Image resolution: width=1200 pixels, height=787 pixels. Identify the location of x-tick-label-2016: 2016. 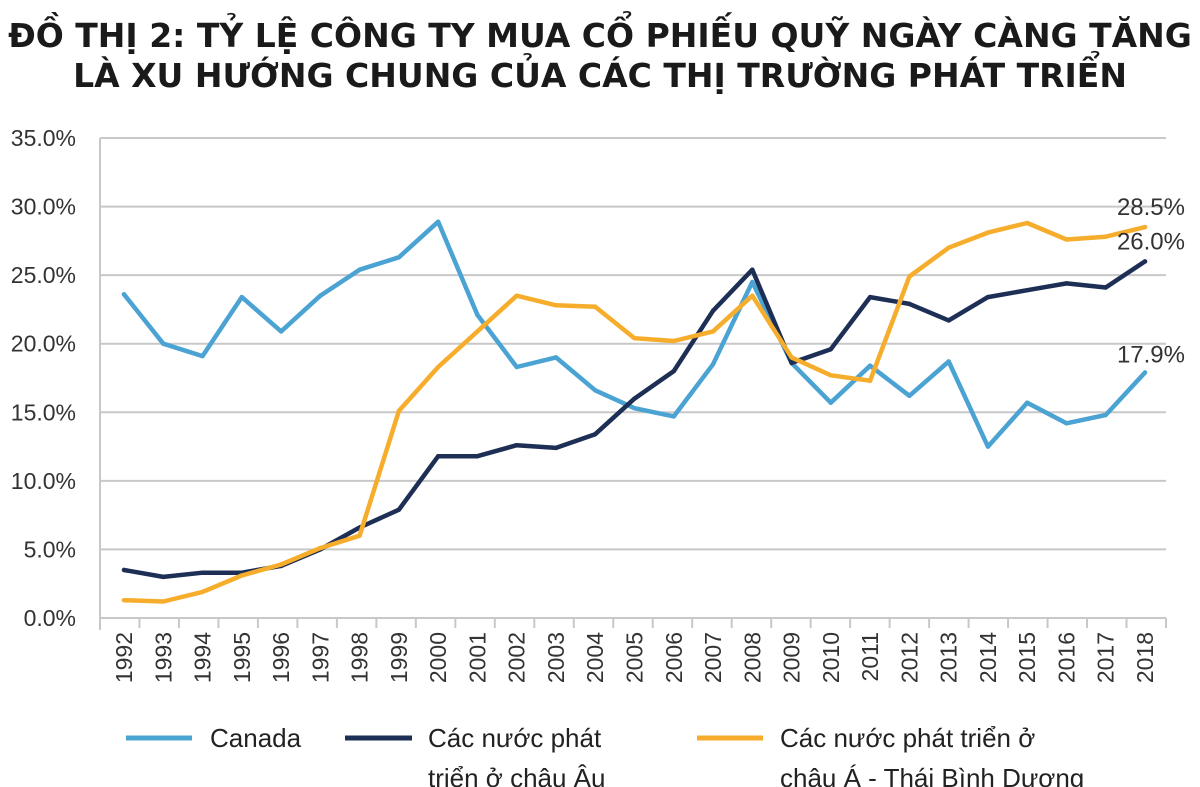
(1066, 657).